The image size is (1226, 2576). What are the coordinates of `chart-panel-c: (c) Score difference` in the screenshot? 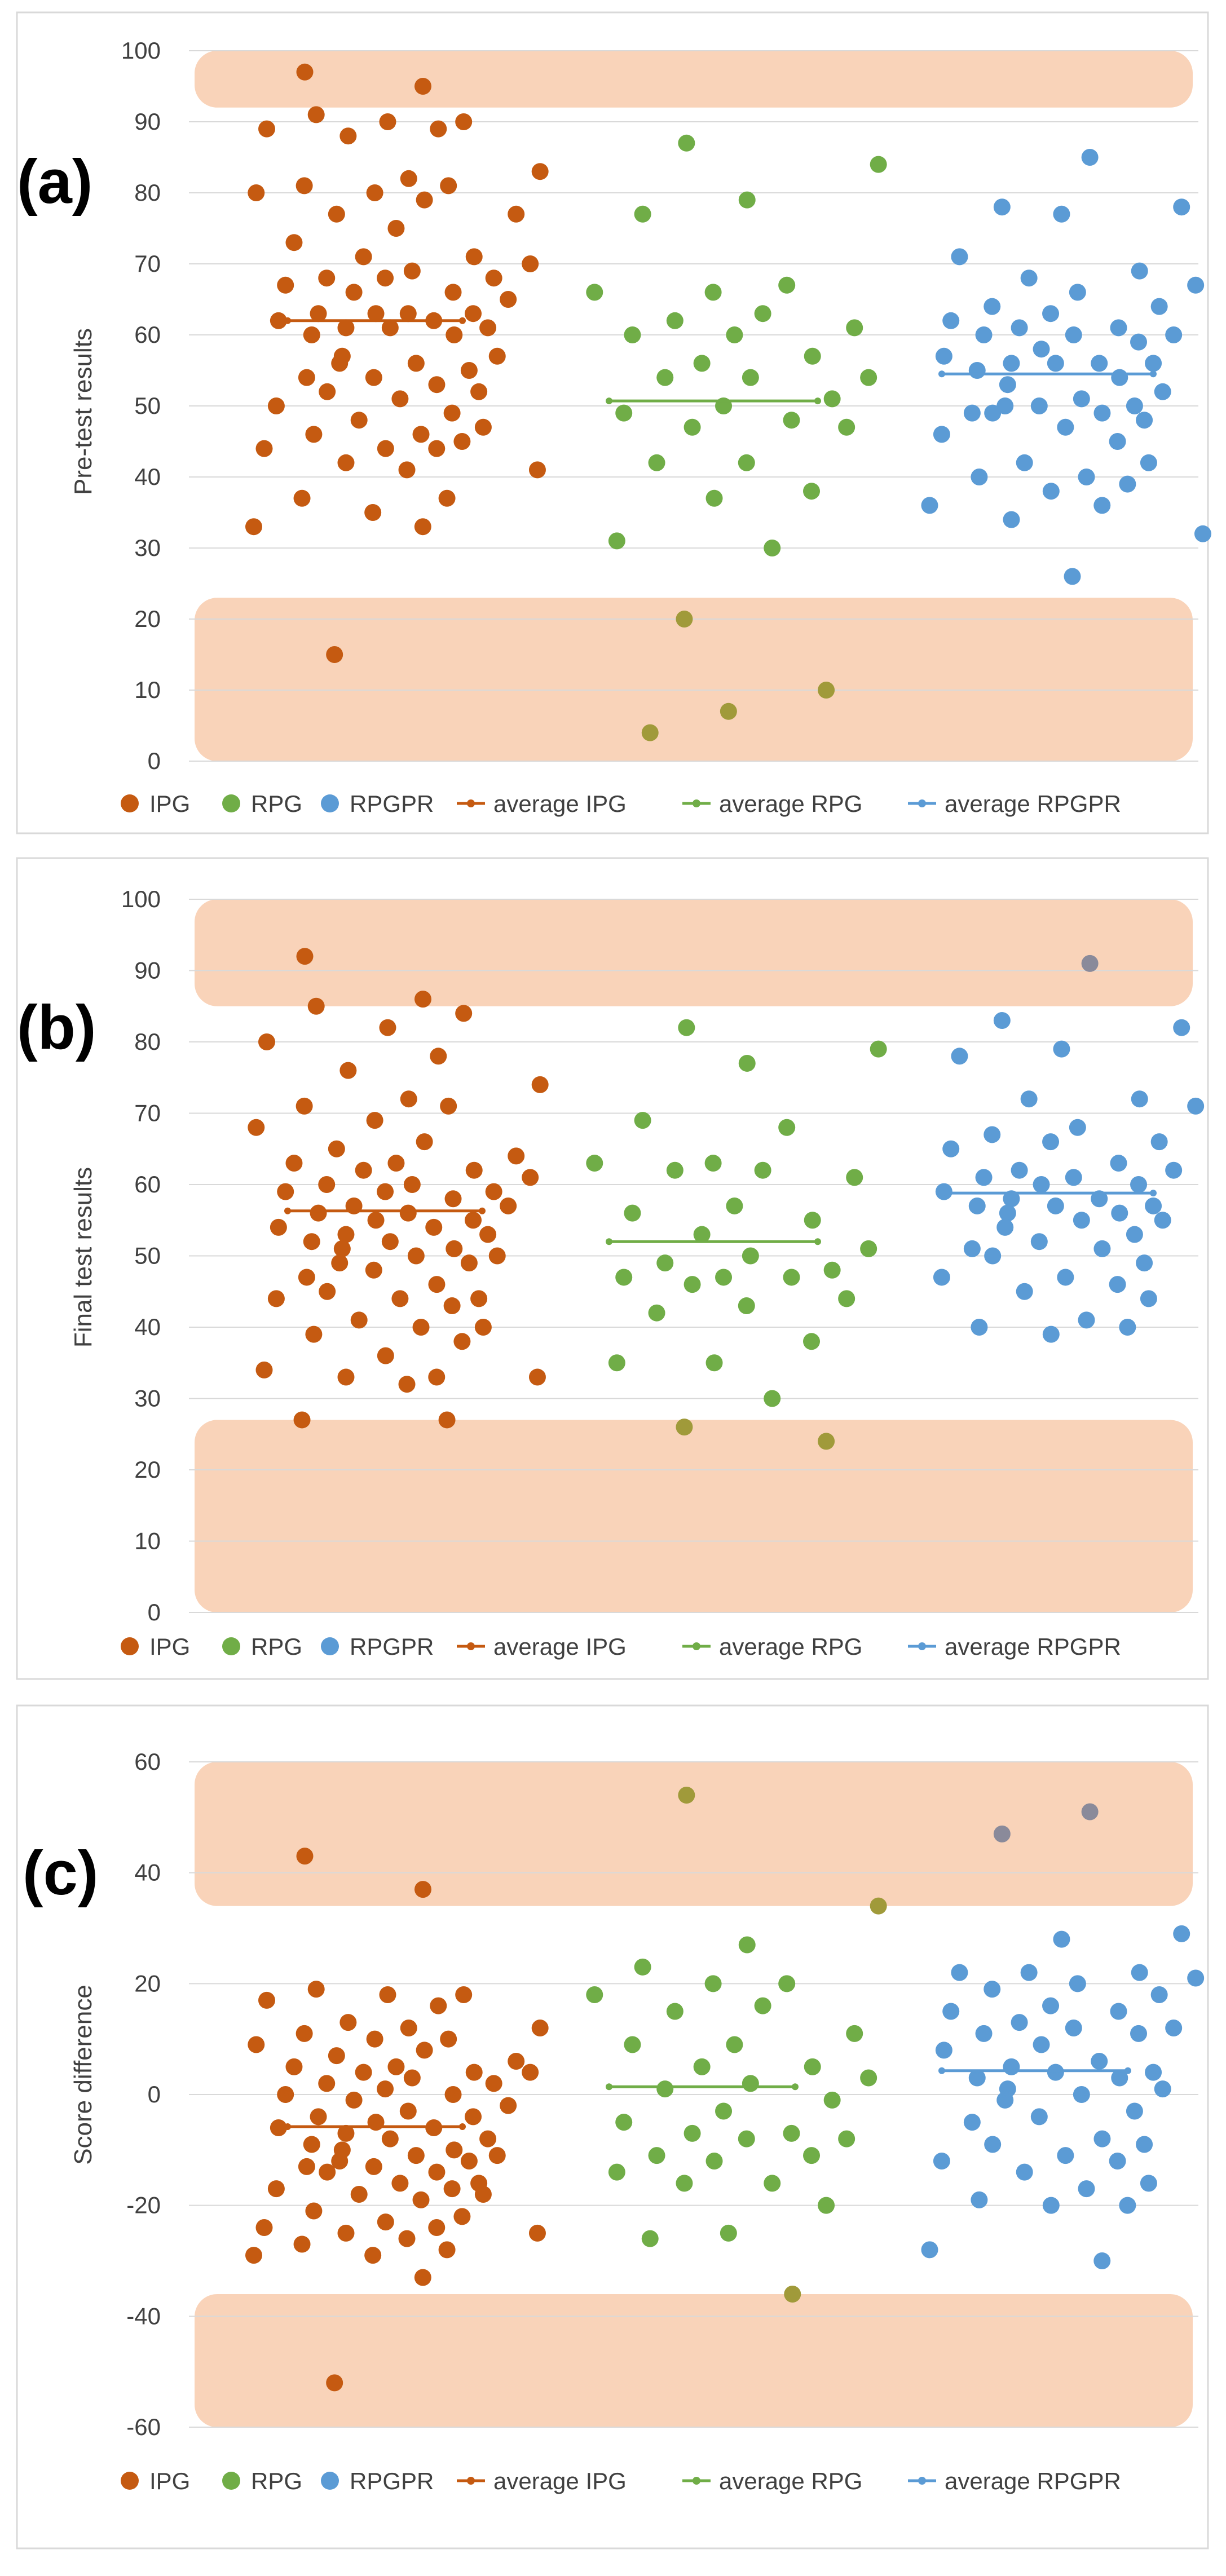 It's located at (61, 2002).